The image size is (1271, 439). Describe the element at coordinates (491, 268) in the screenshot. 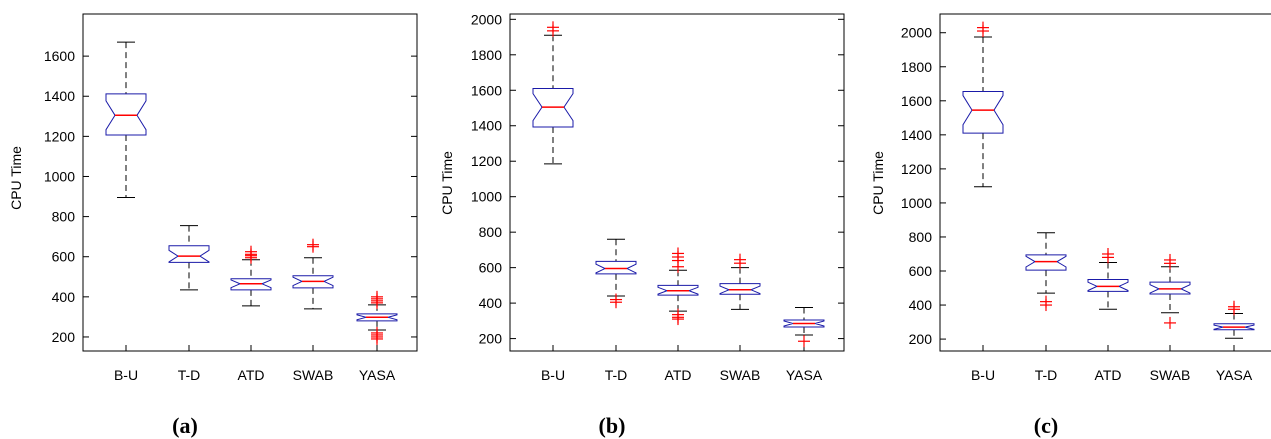

I see `y-tick-label-b: 600` at that location.